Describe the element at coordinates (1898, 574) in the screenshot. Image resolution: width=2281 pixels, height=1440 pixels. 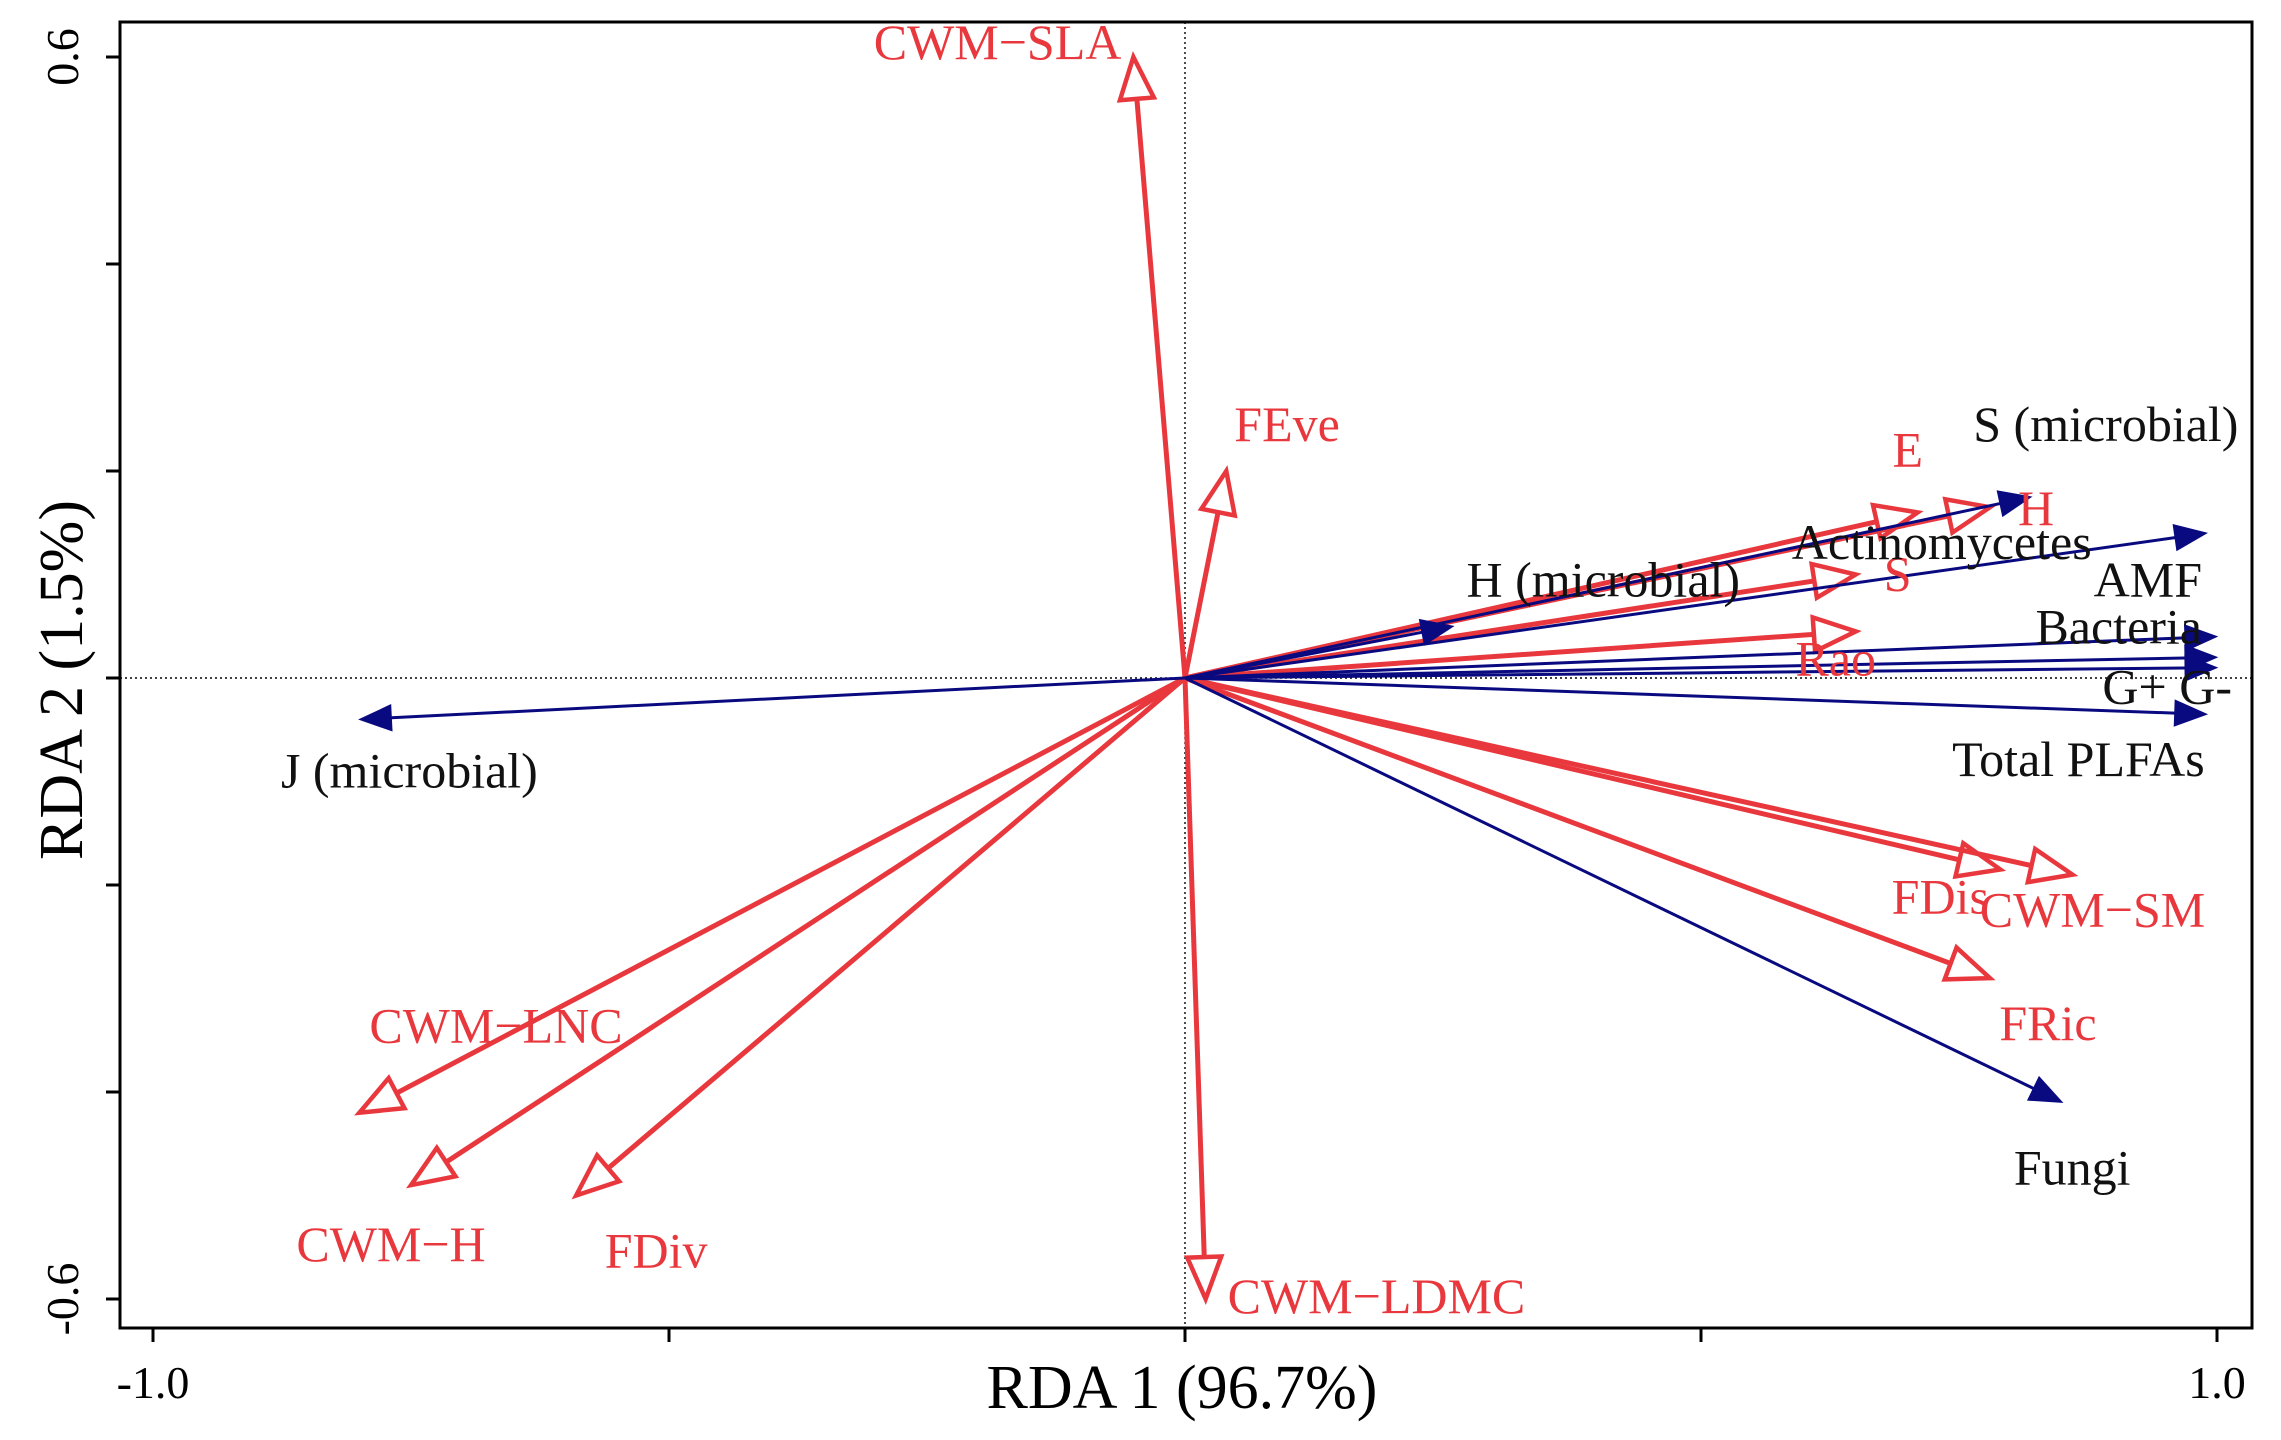
I see `vector-label: S` at that location.